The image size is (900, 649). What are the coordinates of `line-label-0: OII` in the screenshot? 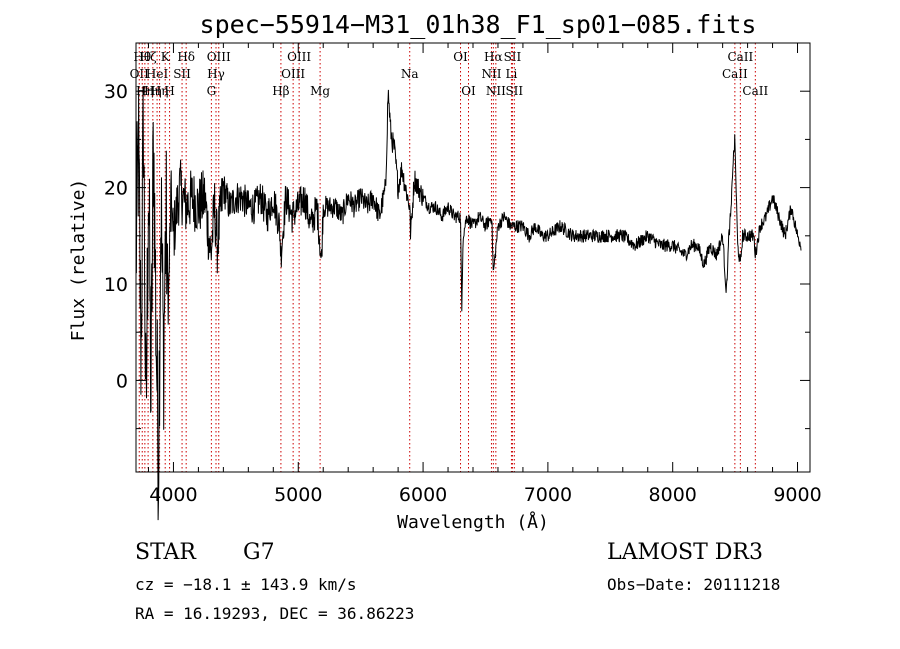 It's located at (140, 74).